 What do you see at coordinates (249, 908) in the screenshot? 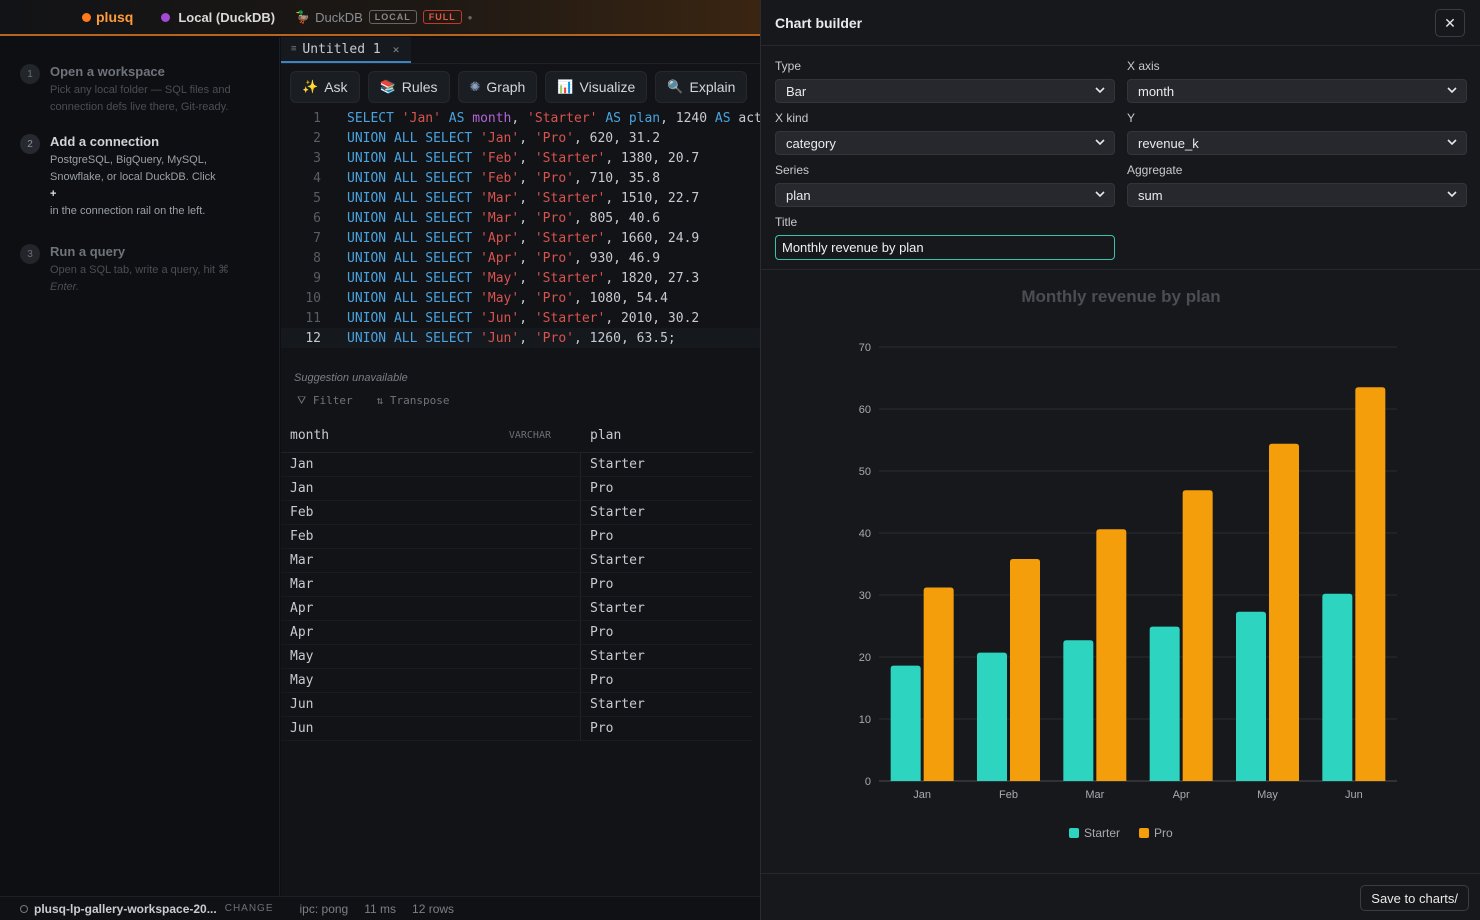
I see `change-workspace-button: CHANGE` at bounding box center [249, 908].